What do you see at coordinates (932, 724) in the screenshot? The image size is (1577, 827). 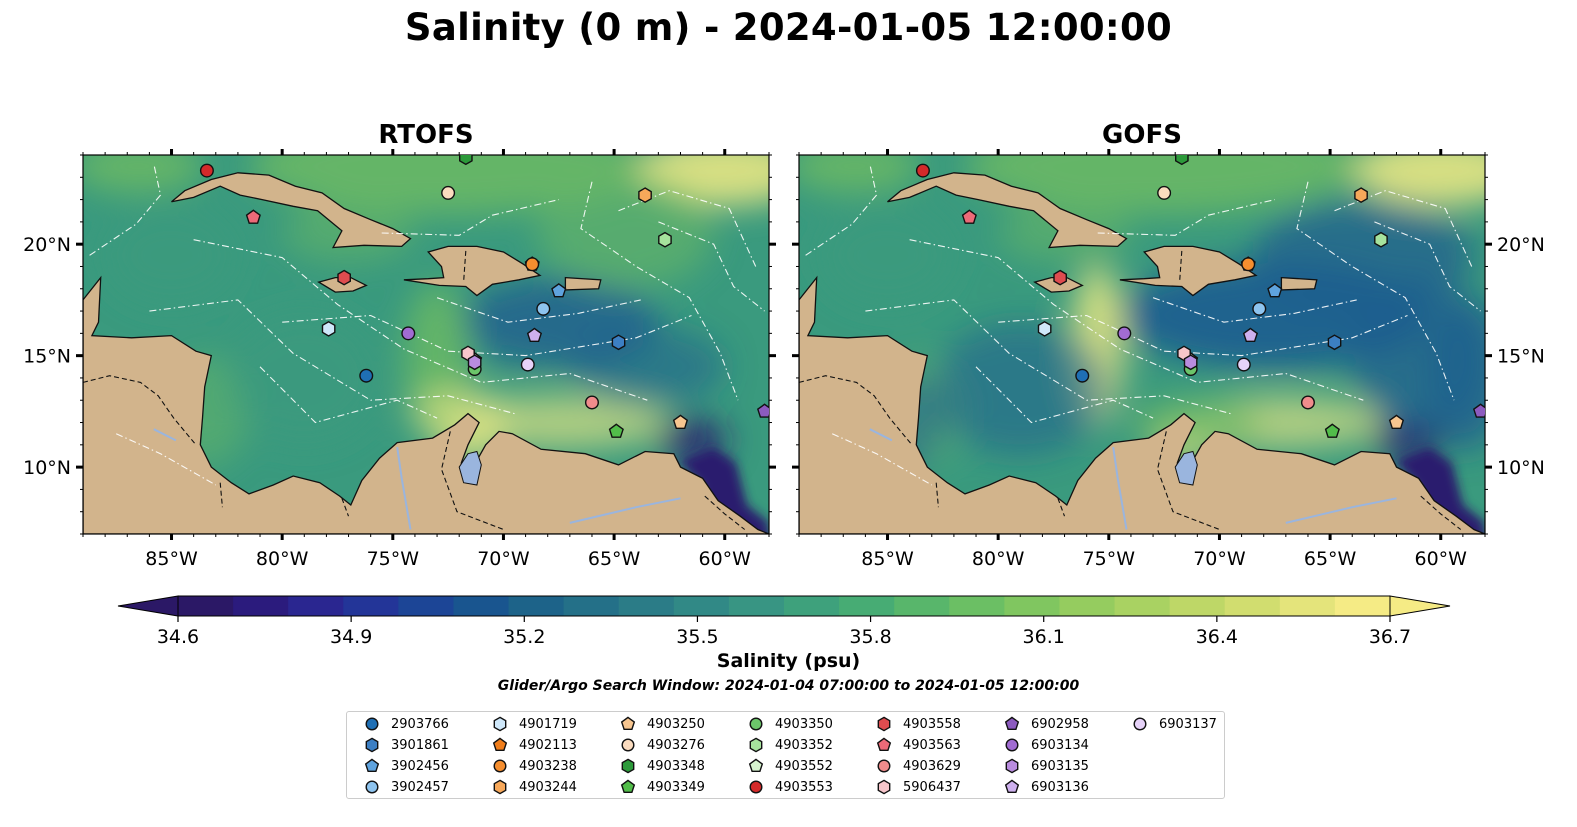 I see `legend-label: 4903558` at bounding box center [932, 724].